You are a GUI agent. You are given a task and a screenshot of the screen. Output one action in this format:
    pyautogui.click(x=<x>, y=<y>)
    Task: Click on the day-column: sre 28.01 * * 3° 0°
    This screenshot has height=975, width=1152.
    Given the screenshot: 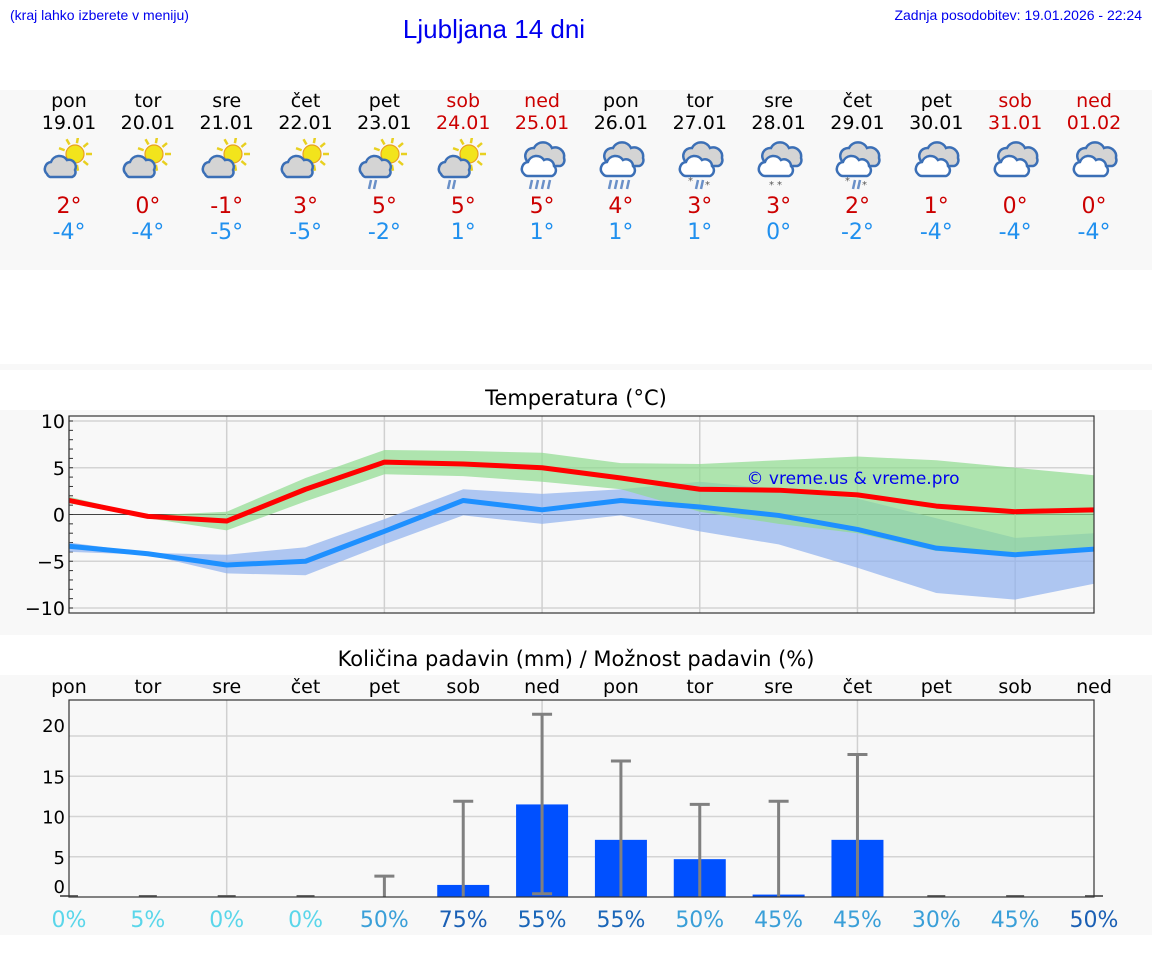 What is the action you would take?
    pyautogui.click(x=779, y=168)
    